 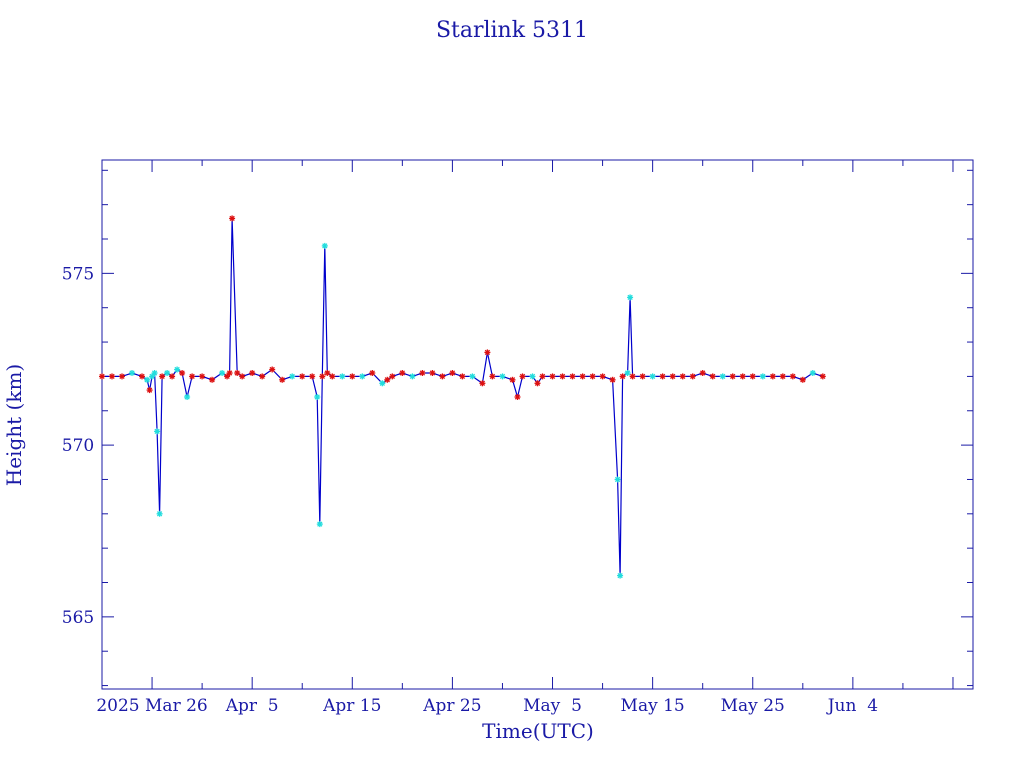 What do you see at coordinates (512, 30) in the screenshot?
I see `chart-title: Starlink 5311` at bounding box center [512, 30].